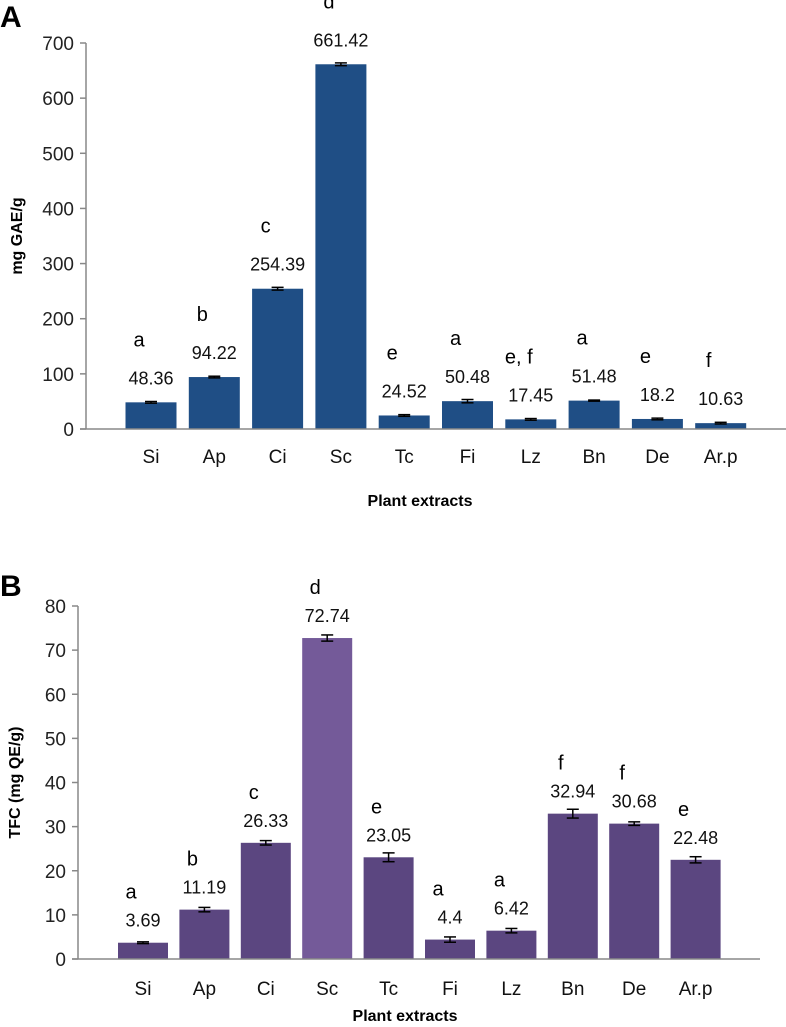 Image resolution: width=786 pixels, height=1027 pixels. Describe the element at coordinates (519, 357) in the screenshot. I see `group-letter: e, f` at that location.